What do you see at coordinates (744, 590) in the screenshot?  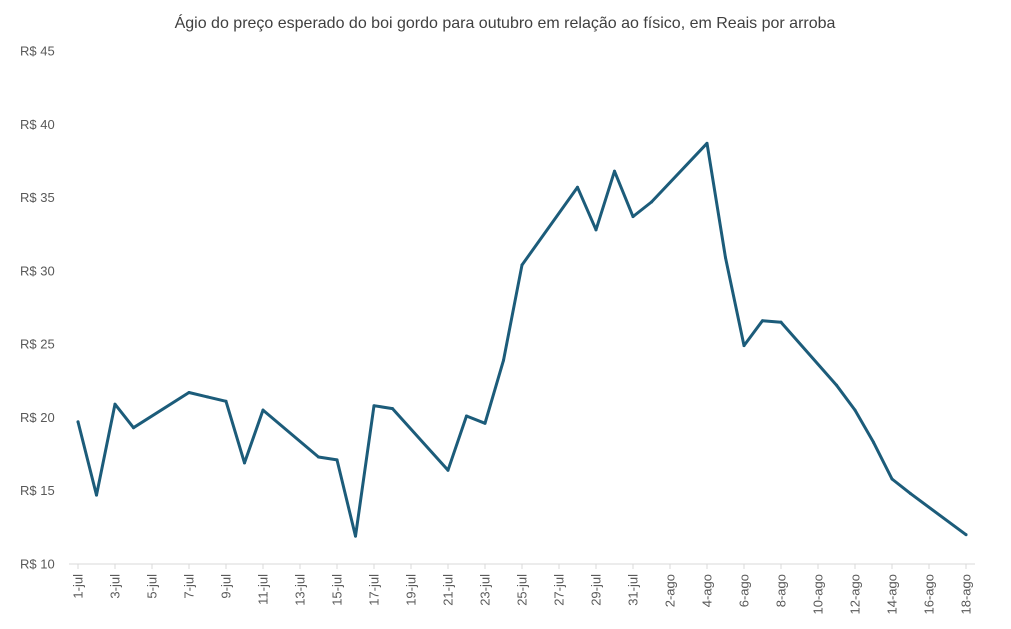 I see `x-tick-label: 6-ago` at bounding box center [744, 590].